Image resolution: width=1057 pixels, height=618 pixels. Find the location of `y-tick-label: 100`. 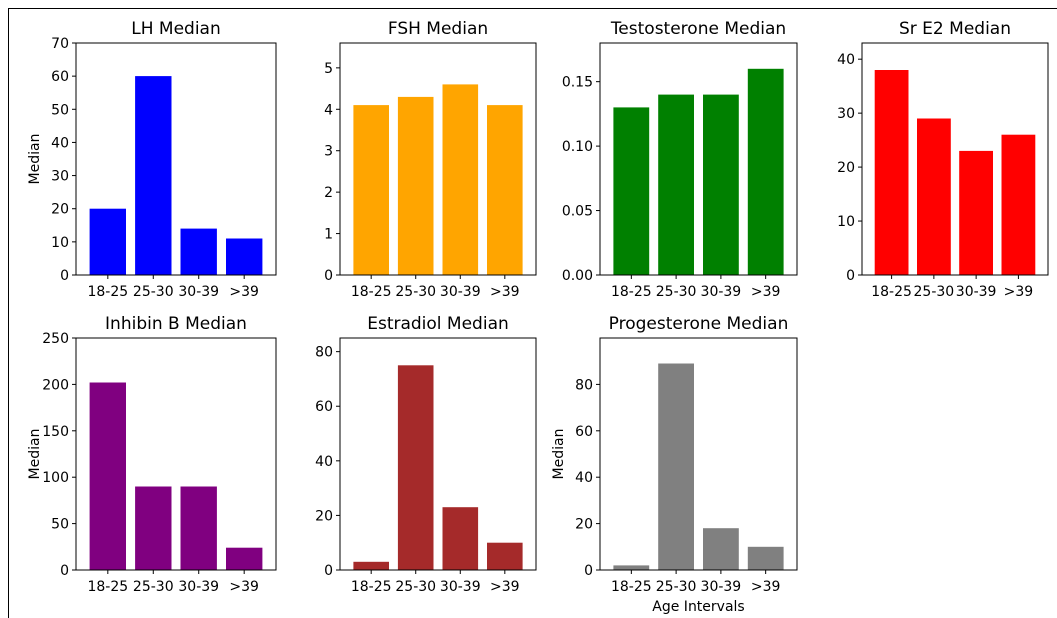

y-tick-label: 100 is located at coordinates (55, 478).